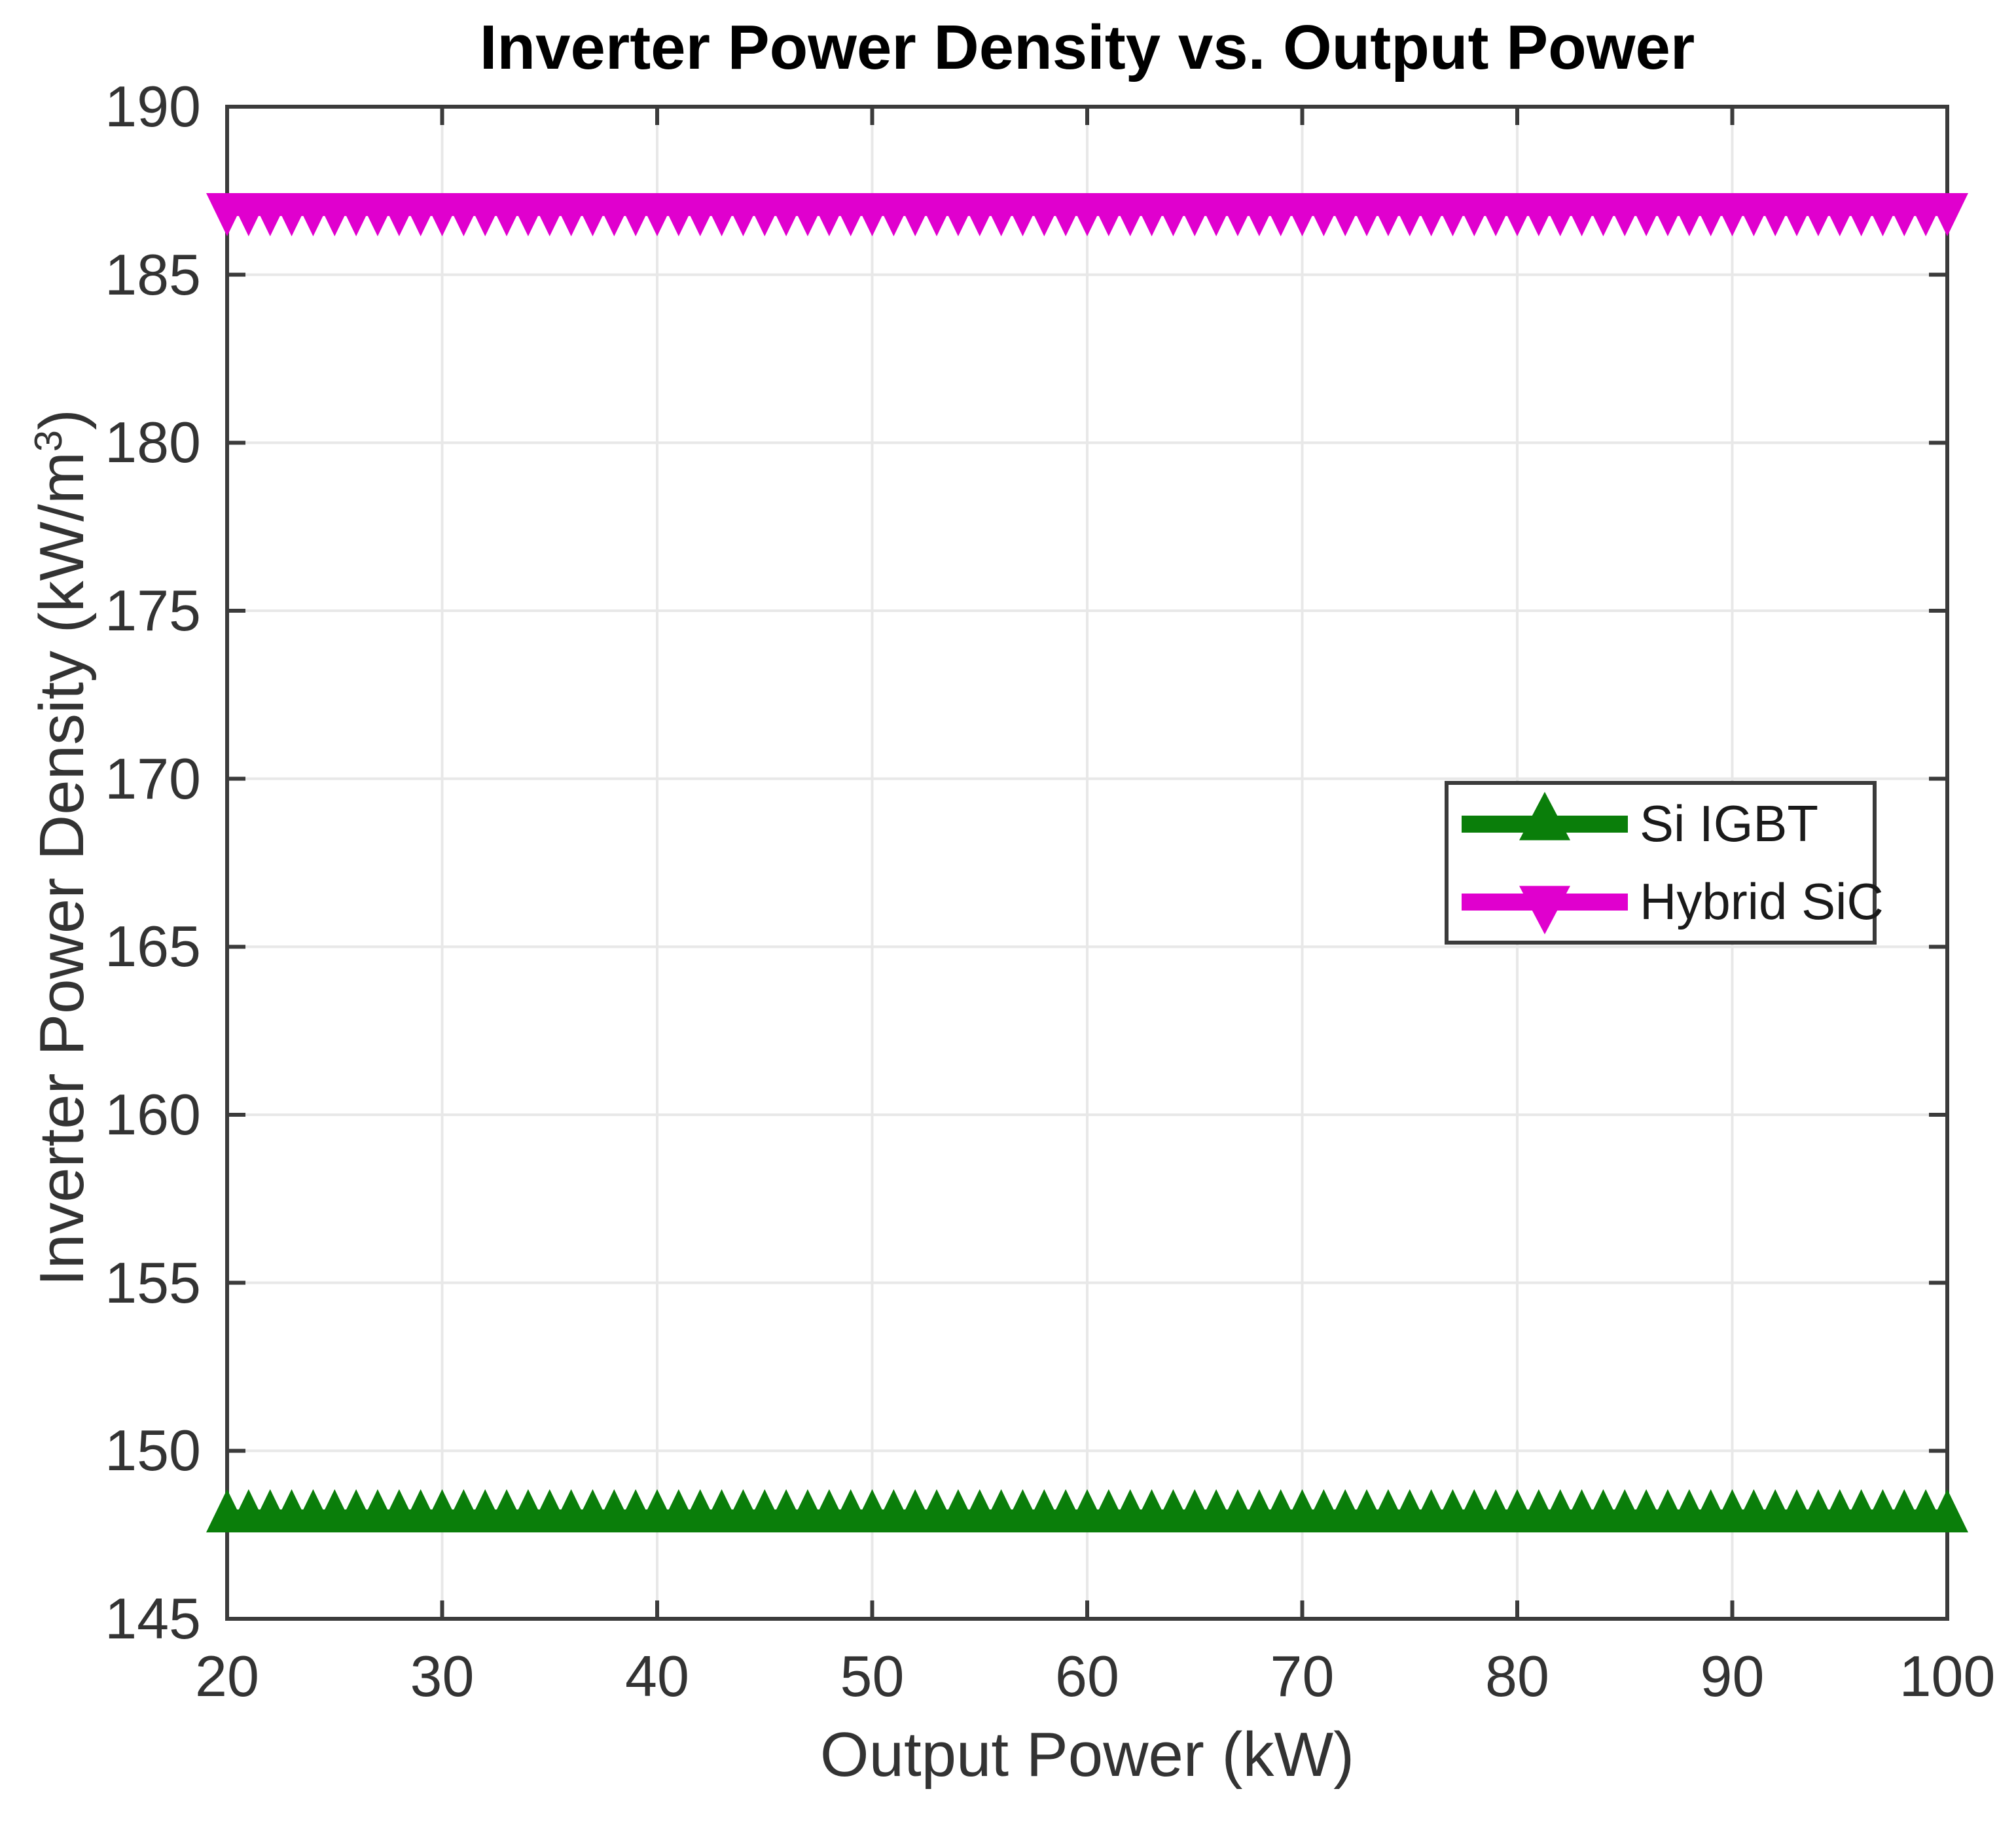  Describe the element at coordinates (1947, 1676) in the screenshot. I see `x-tick-label: 100` at that location.